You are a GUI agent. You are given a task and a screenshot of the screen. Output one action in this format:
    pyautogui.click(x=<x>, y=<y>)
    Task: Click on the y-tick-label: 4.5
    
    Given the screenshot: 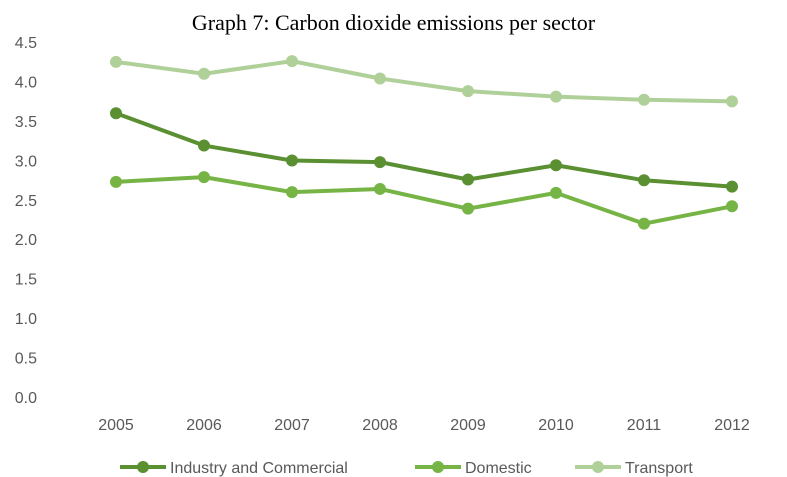 What is the action you would take?
    pyautogui.click(x=26, y=43)
    